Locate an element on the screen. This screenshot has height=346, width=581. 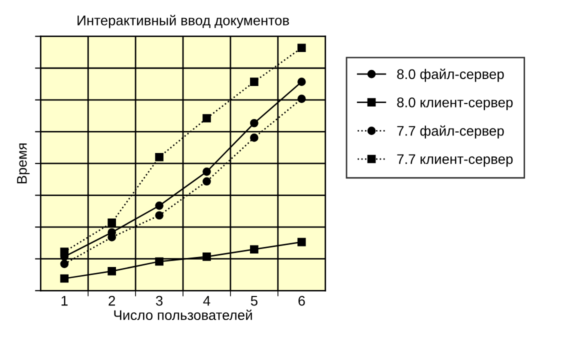
y-axis-title: Время is located at coordinates (23, 164).